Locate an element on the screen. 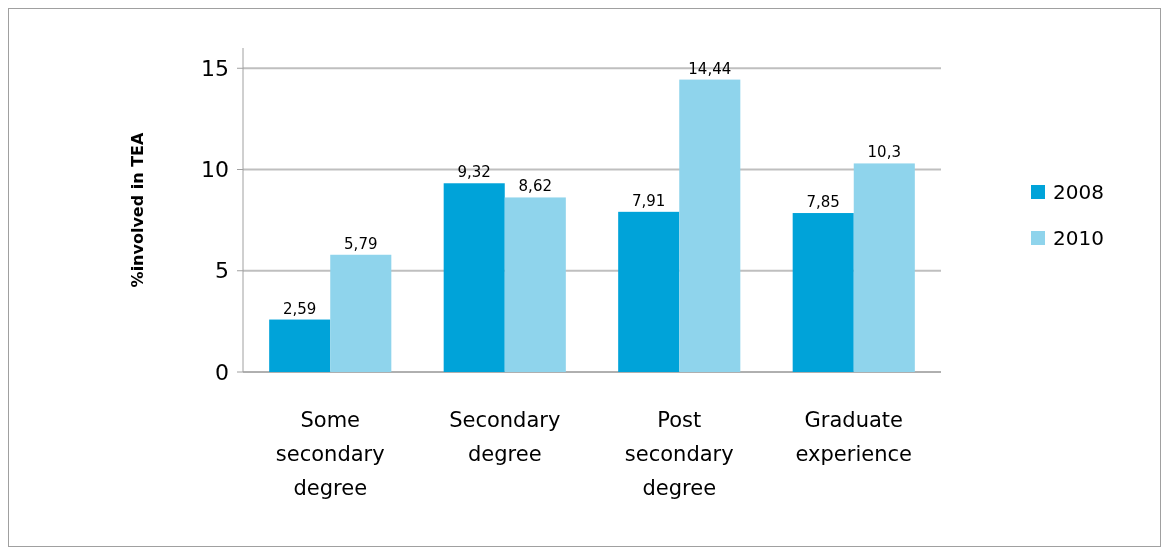 The height and width of the screenshot is (555, 1169). data-label: 7,91 is located at coordinates (649, 200).